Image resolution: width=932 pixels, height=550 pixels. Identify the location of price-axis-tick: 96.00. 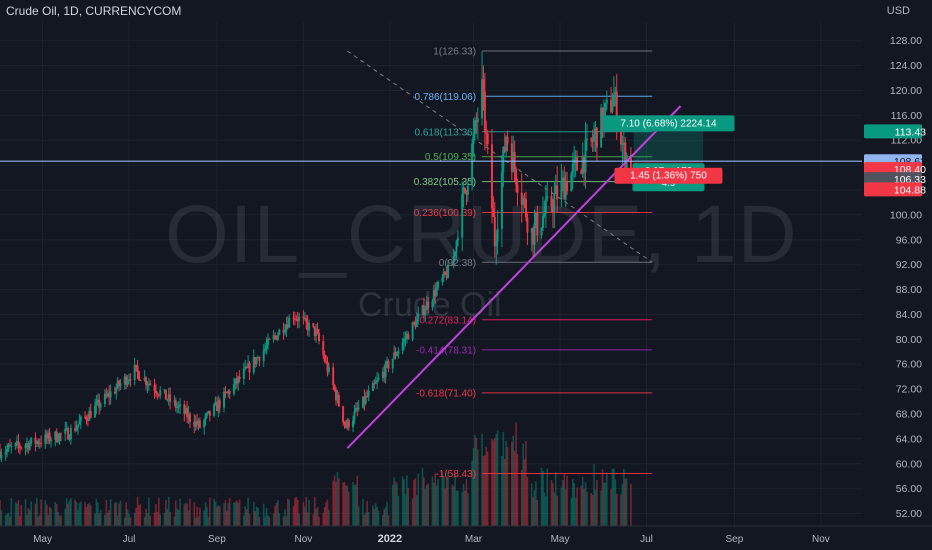
(909, 240).